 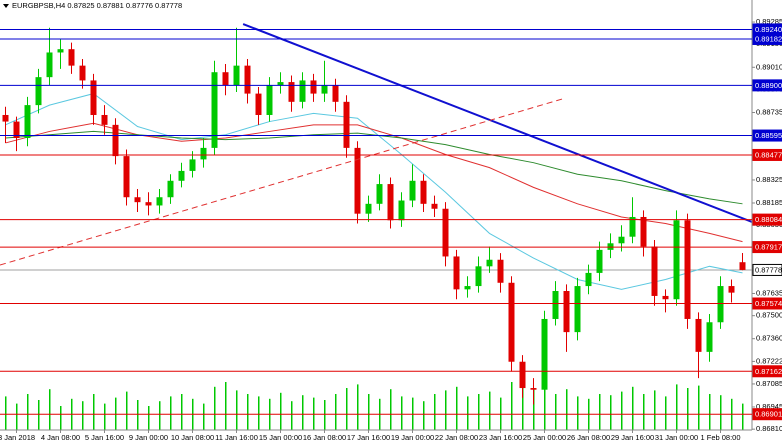 What do you see at coordinates (17, 437) in the screenshot?
I see `x-tick-label: 3 Jan 2018` at bounding box center [17, 437].